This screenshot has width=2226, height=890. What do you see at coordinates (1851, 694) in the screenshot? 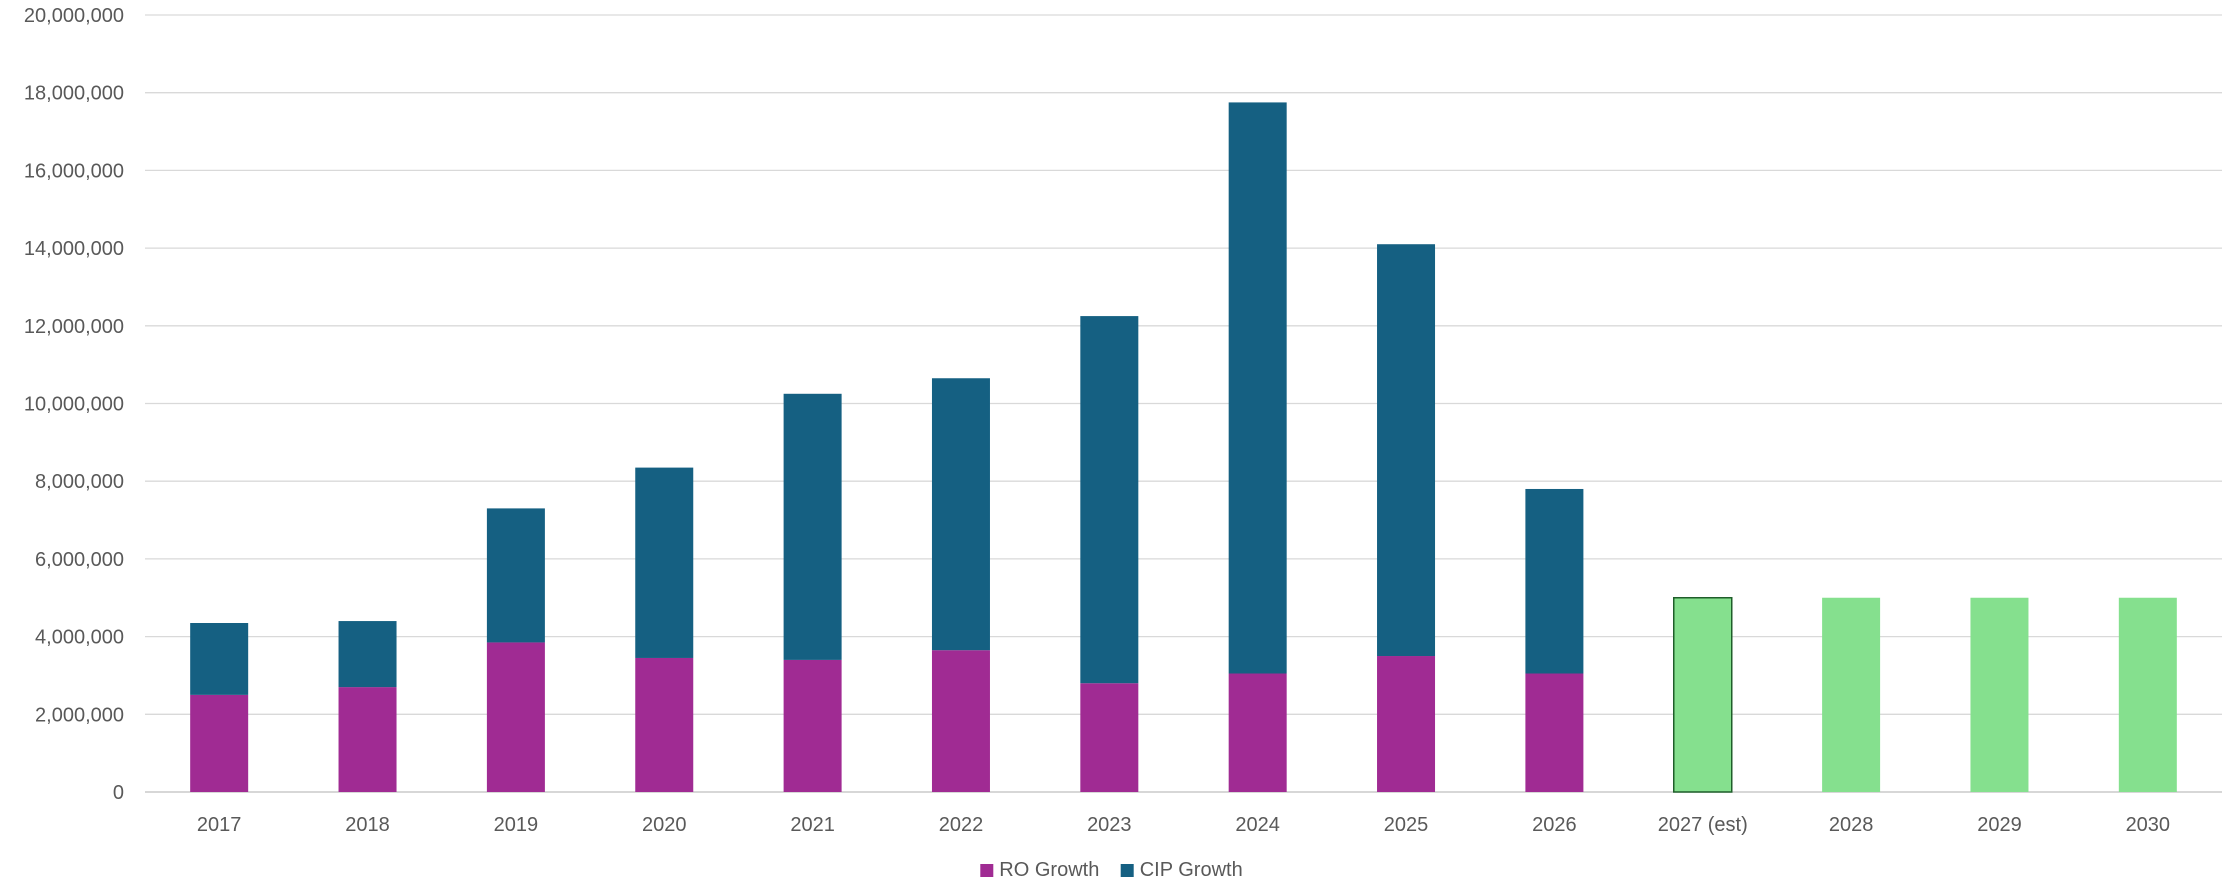
I see `projected-bar-2028` at bounding box center [1851, 694].